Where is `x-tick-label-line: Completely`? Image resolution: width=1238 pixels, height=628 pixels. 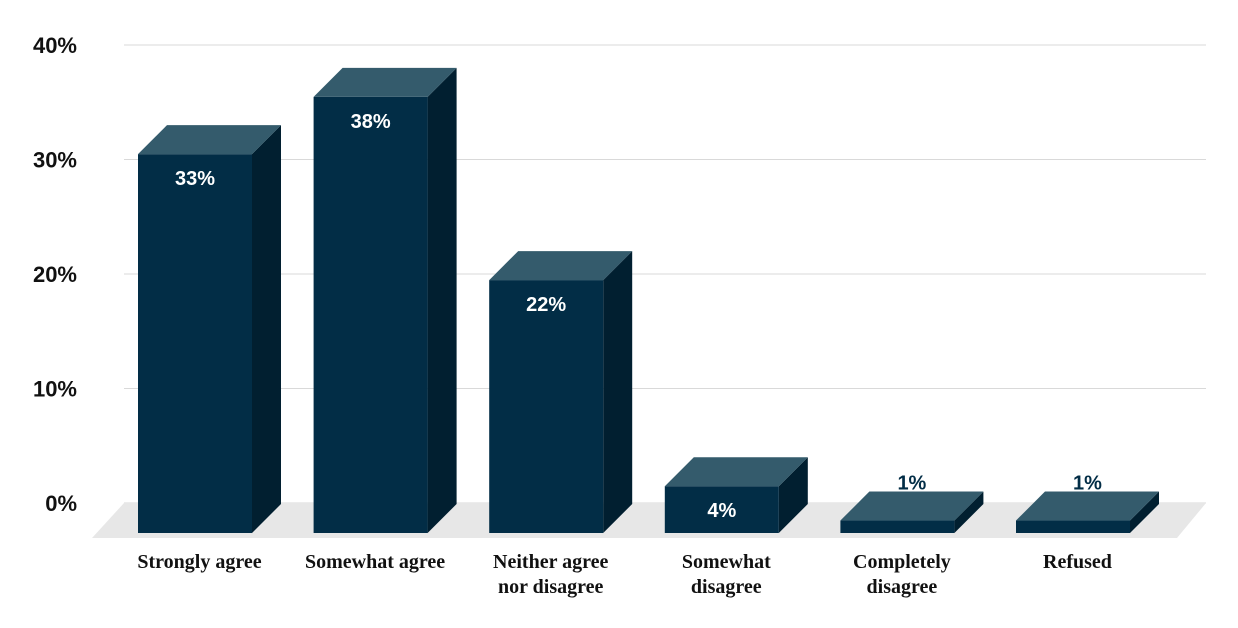
x-tick-label-line: Completely is located at coordinates (902, 562).